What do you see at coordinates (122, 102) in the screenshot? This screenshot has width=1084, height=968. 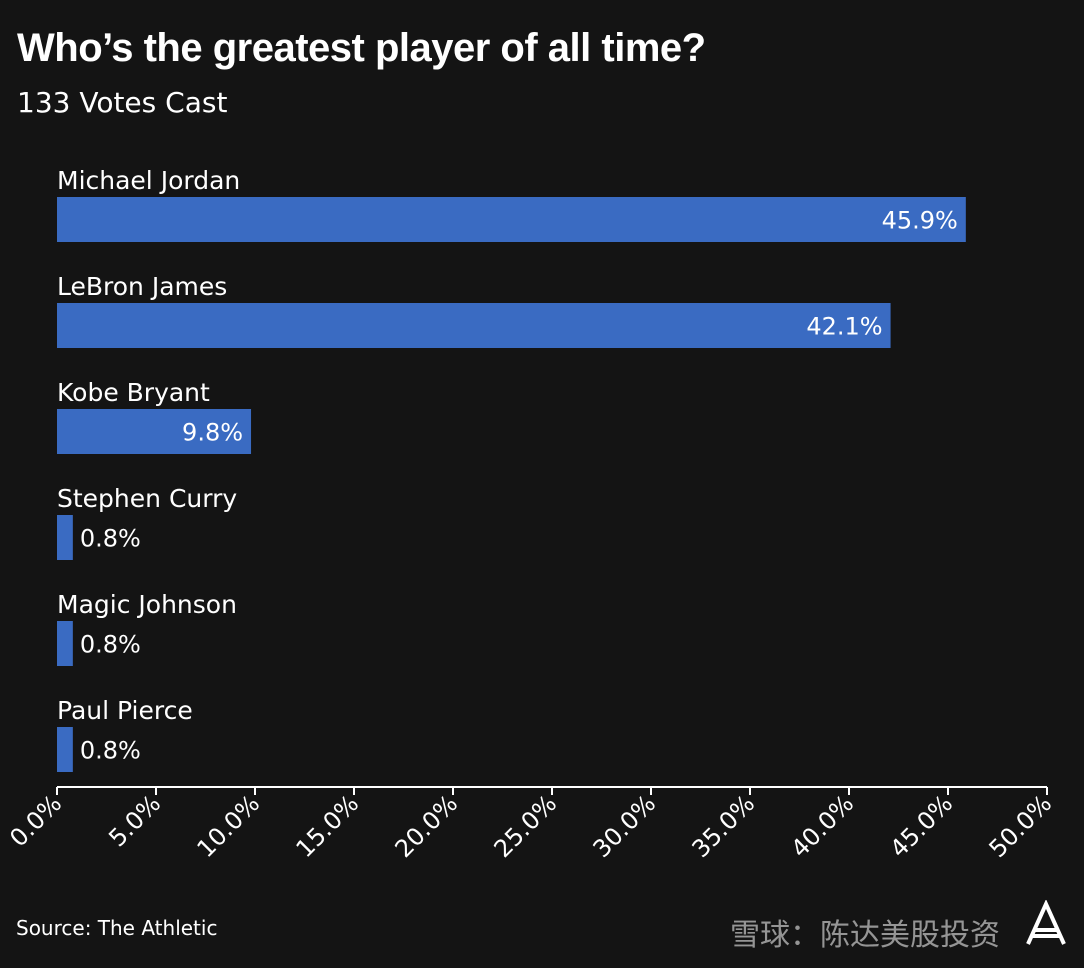 I see `chart-subtitle: 133 Votes Cast` at bounding box center [122, 102].